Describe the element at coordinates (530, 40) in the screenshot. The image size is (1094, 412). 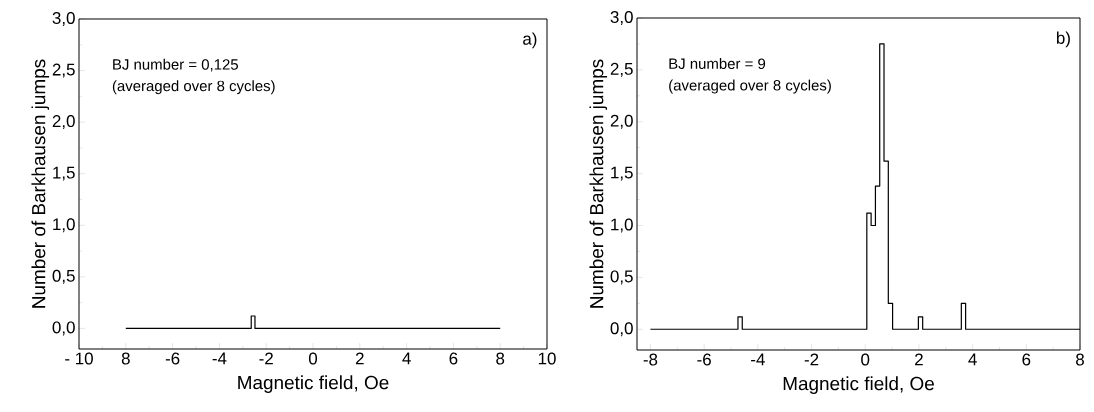
I see `annotation: a)` at that location.